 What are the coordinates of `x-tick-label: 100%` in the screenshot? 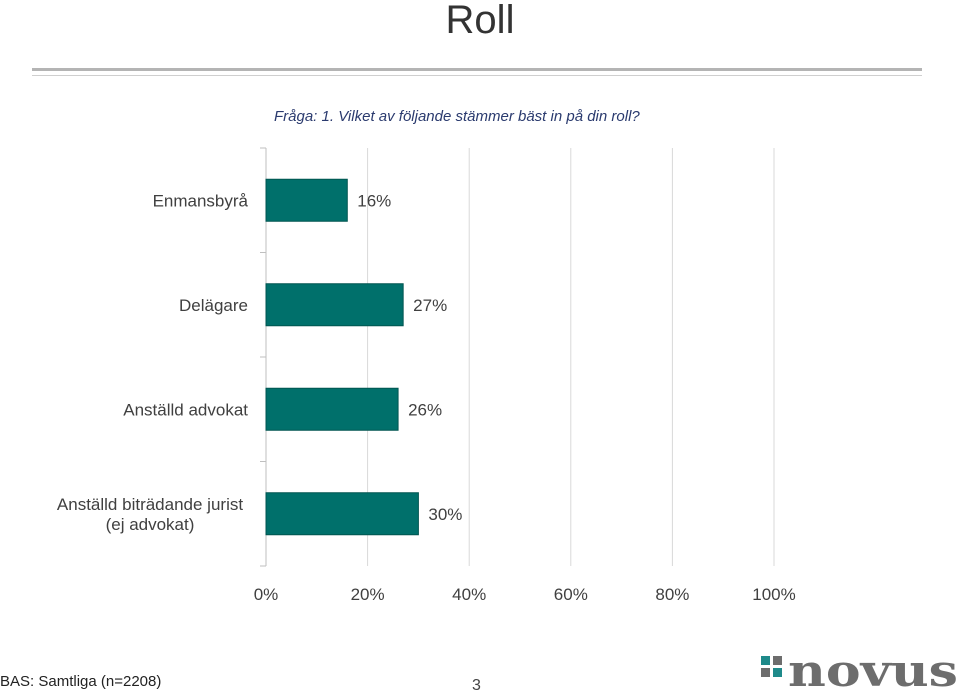 It's located at (773, 594).